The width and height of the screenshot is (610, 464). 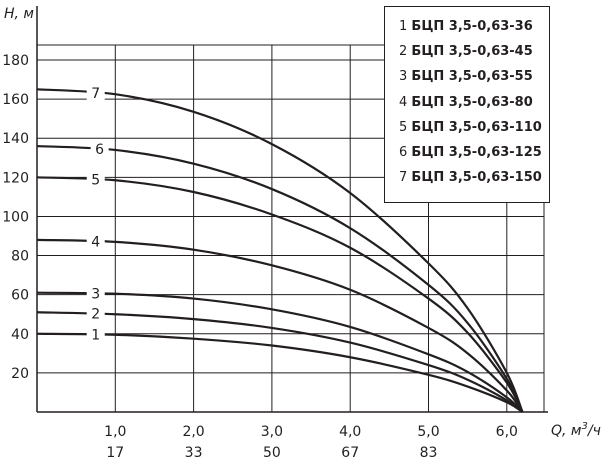 I want to click on series-label-2: 2, so click(x=95, y=315).